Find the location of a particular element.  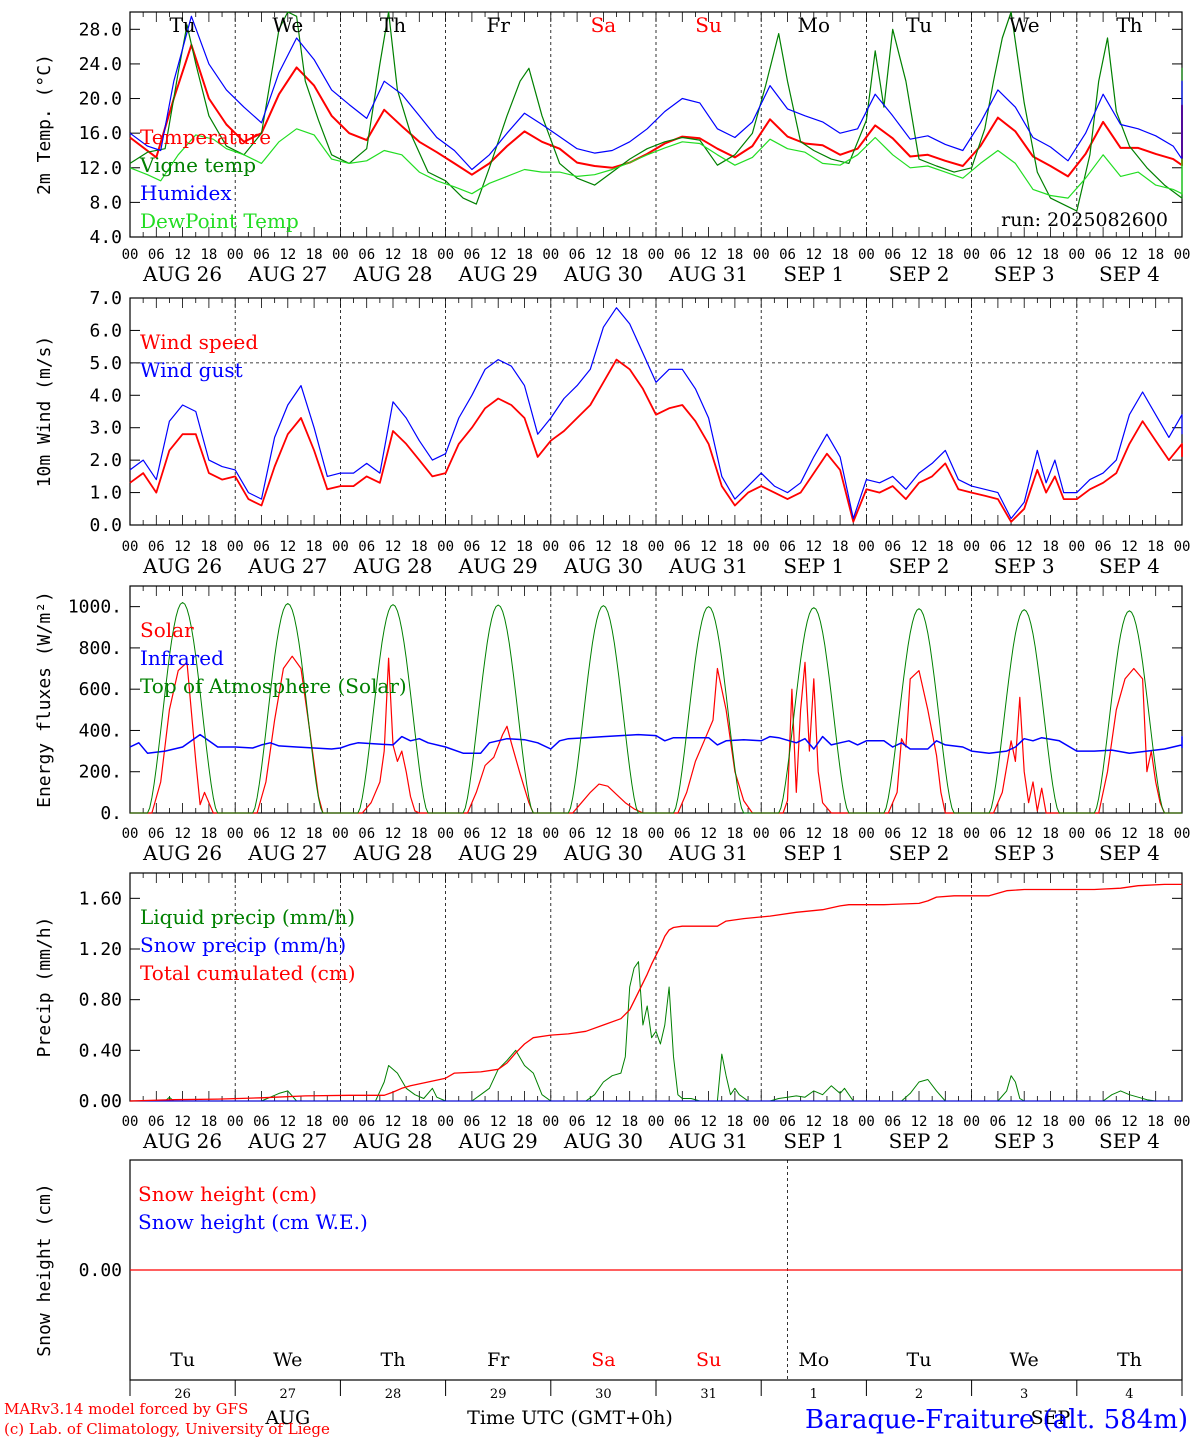

precip-legend-entry: Snow precip (mm/h) is located at coordinates (243, 945).